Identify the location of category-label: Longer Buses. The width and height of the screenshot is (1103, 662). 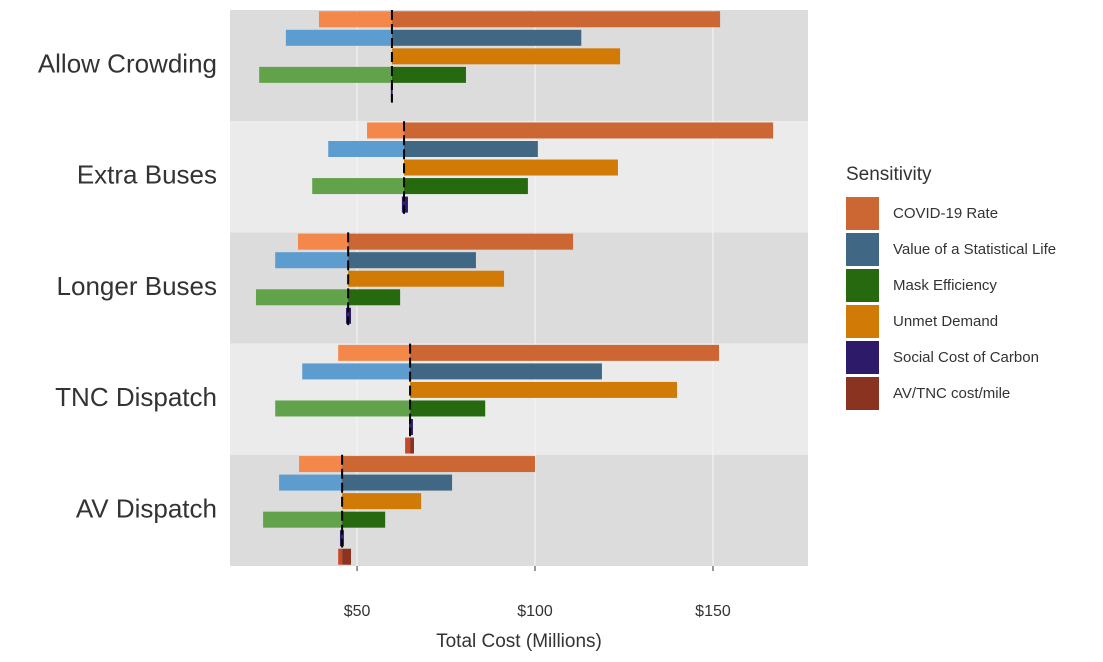
(137, 286).